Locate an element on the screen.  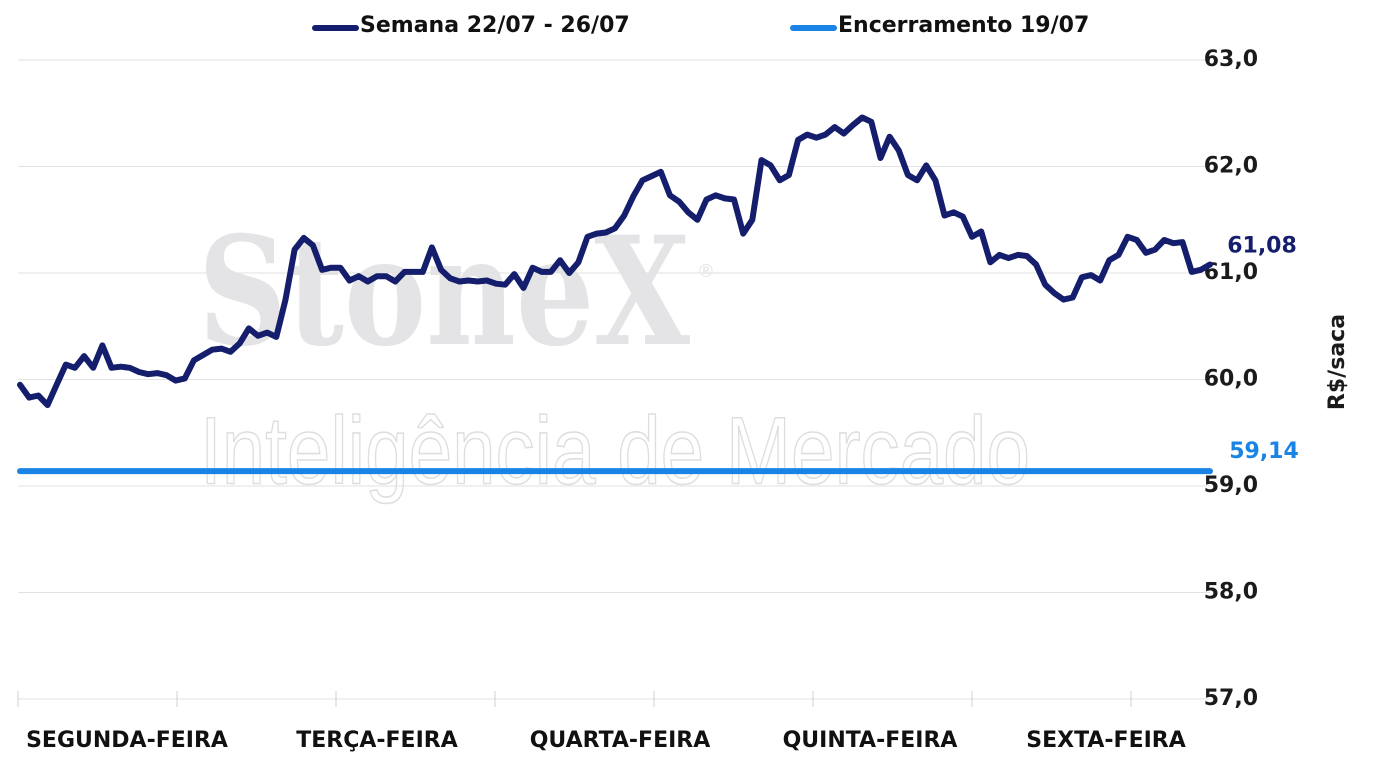
y-tick-label: 58,0 is located at coordinates (1231, 592).